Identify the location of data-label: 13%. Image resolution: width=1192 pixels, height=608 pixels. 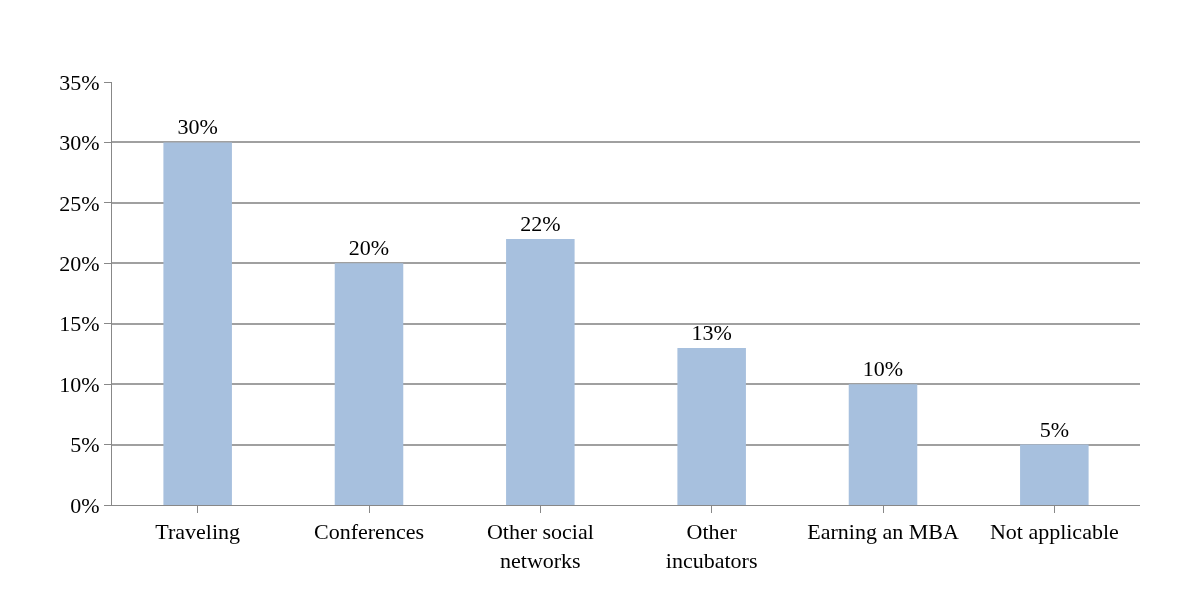
(711, 332).